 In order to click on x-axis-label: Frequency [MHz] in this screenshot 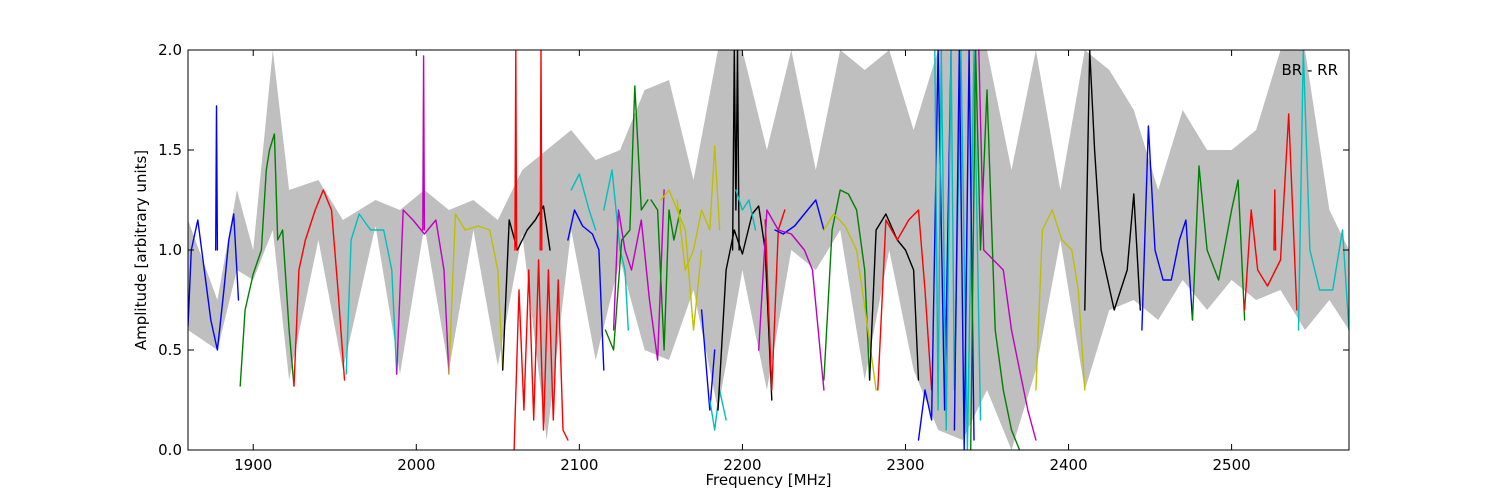, I will do `click(768, 480)`.